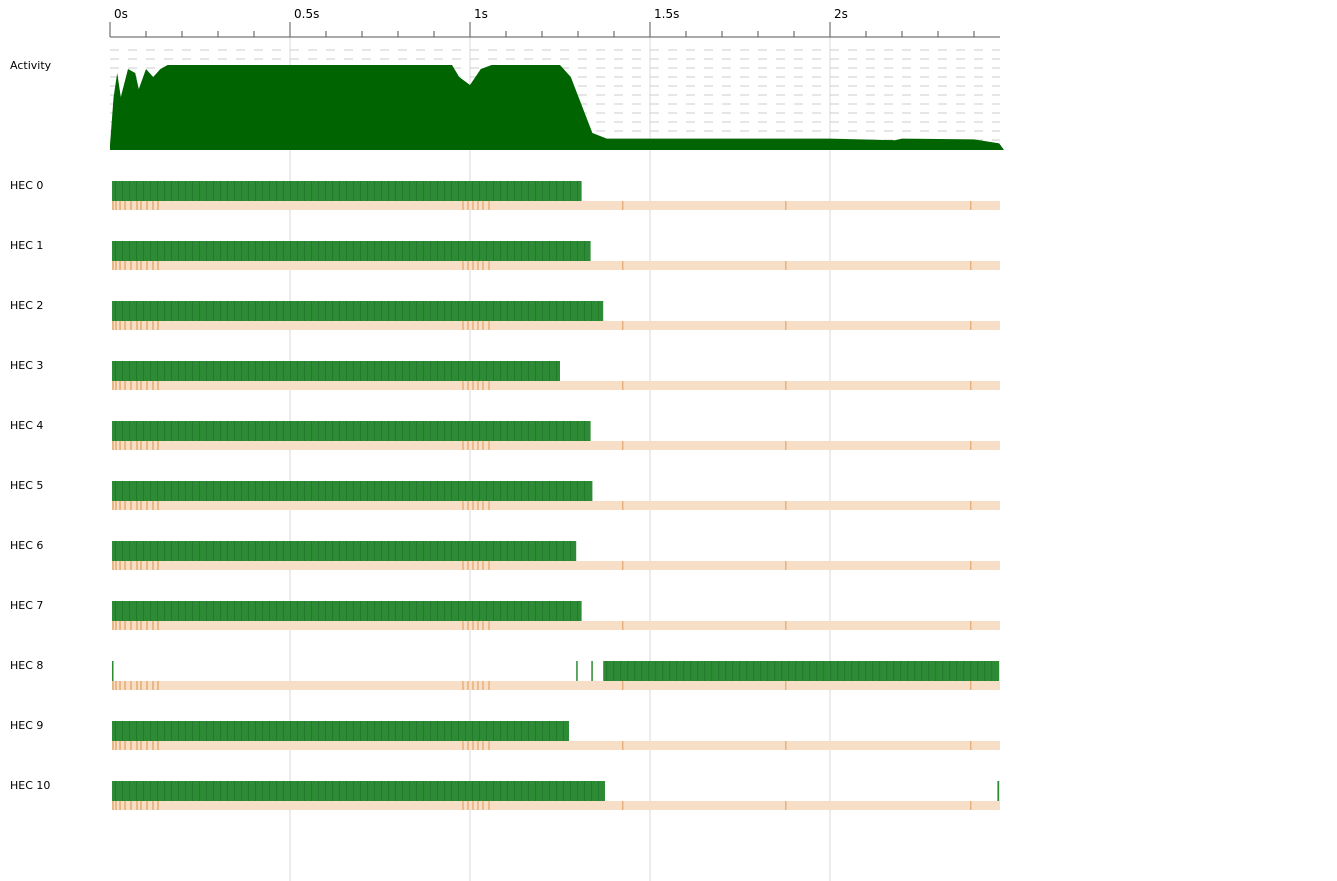 The width and height of the screenshot is (1337, 881). I want to click on hec-event-strip, so click(556, 205).